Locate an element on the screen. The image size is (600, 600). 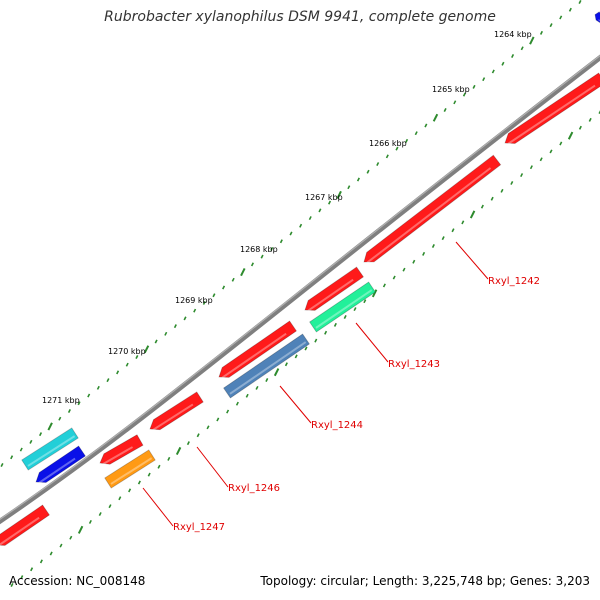
gene-label: Rxyl_1247 is located at coordinates (199, 527).